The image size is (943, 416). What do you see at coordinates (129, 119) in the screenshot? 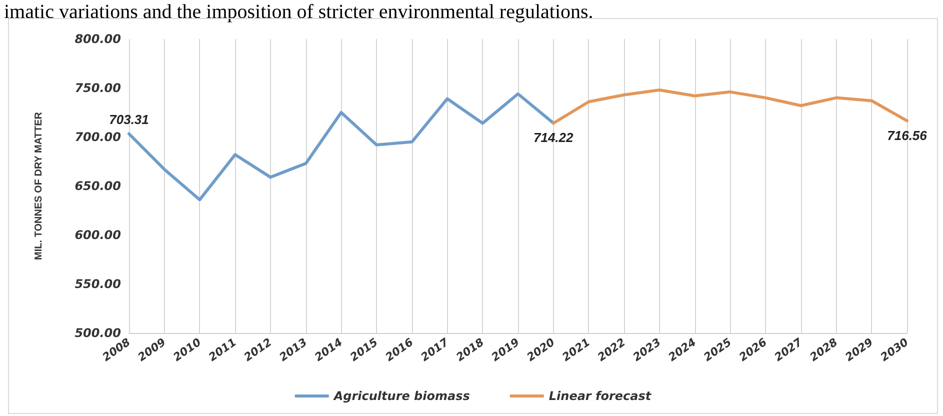
I see `data-label: 703.31` at bounding box center [129, 119].